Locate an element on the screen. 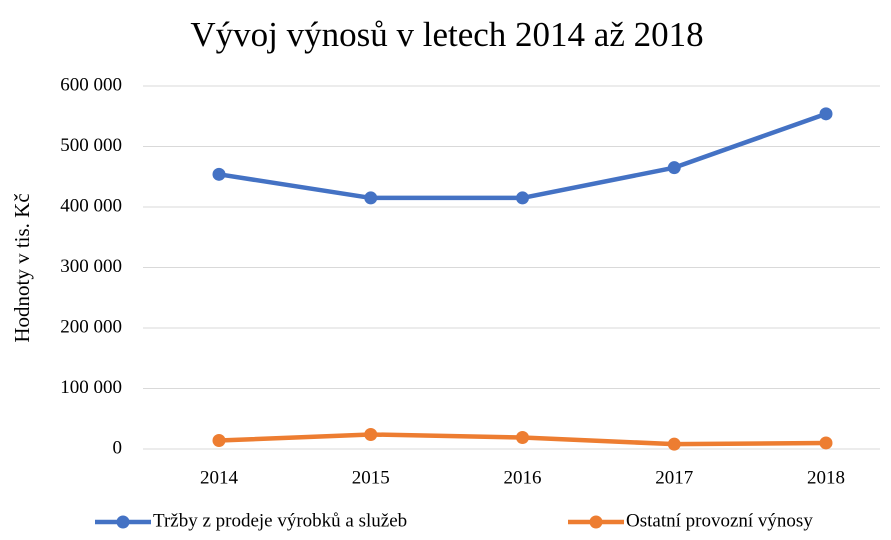 The image size is (891, 540). y-tick-label: 600 000 is located at coordinates (91, 84).